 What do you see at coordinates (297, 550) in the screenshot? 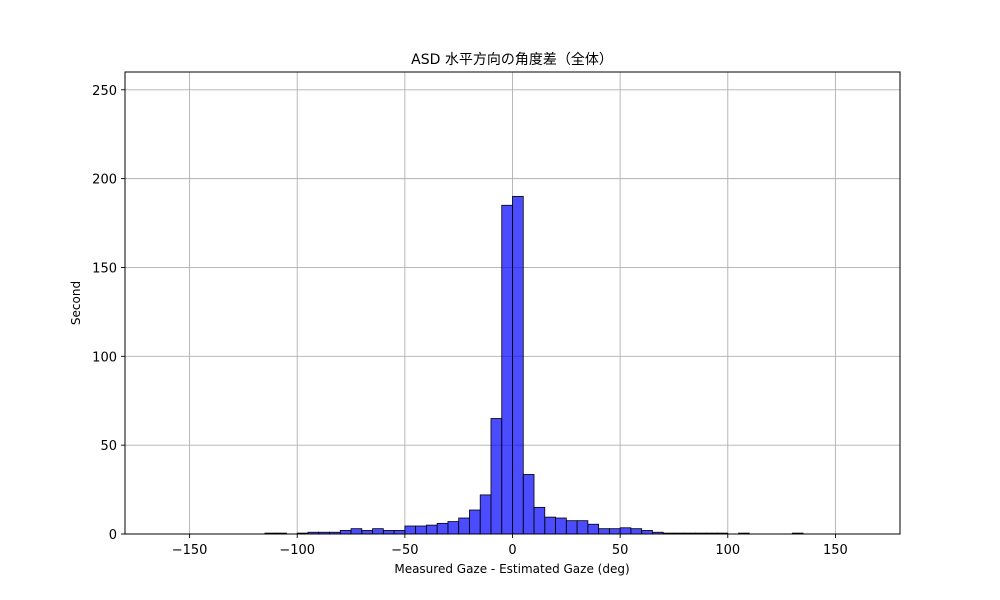
I see `x-tick-label-1: −100` at bounding box center [297, 550].